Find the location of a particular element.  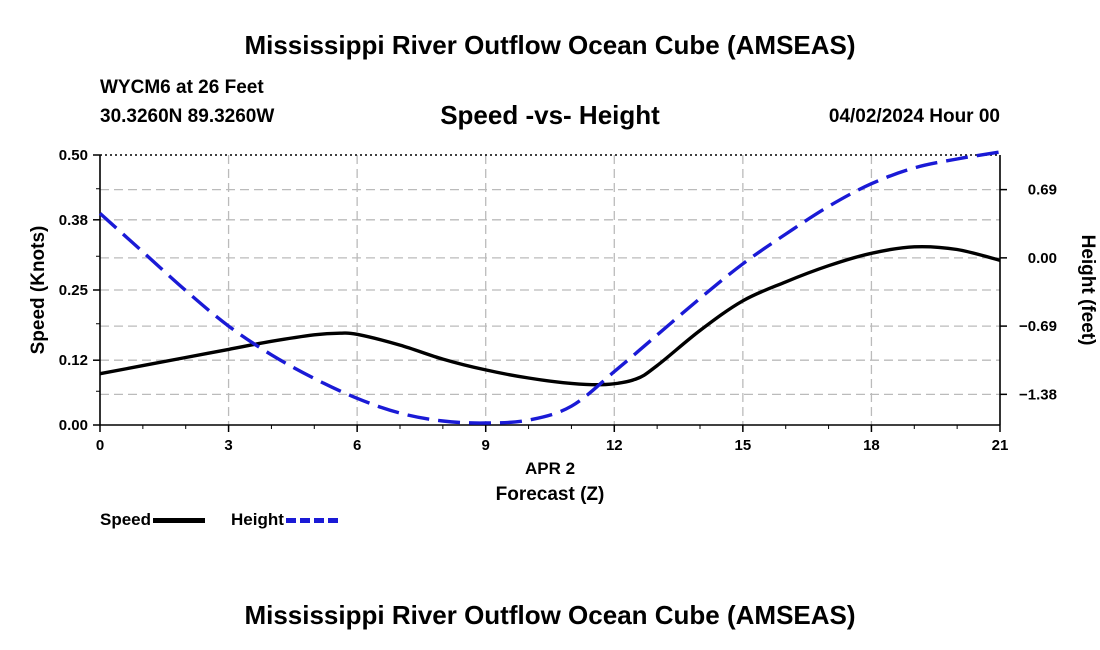

y-axis-right-label: Height (feet) is located at coordinates (1087, 290).